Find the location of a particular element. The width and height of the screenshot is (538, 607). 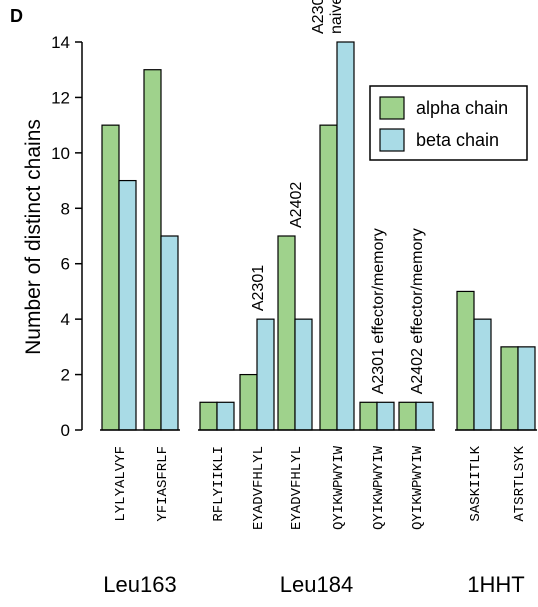

x-tick-label: LYLYALVYF is located at coordinates (121, 484).